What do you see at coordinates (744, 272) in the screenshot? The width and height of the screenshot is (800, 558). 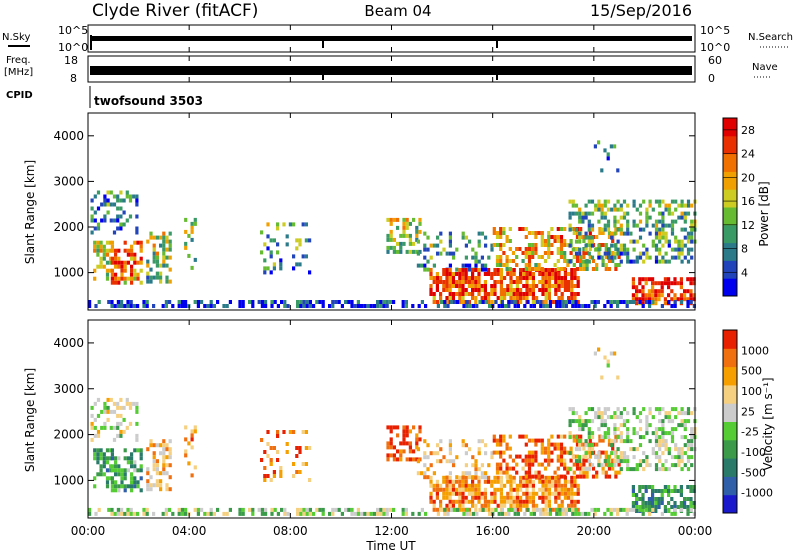 I see `colorbar-tick-label: 4` at bounding box center [744, 272].